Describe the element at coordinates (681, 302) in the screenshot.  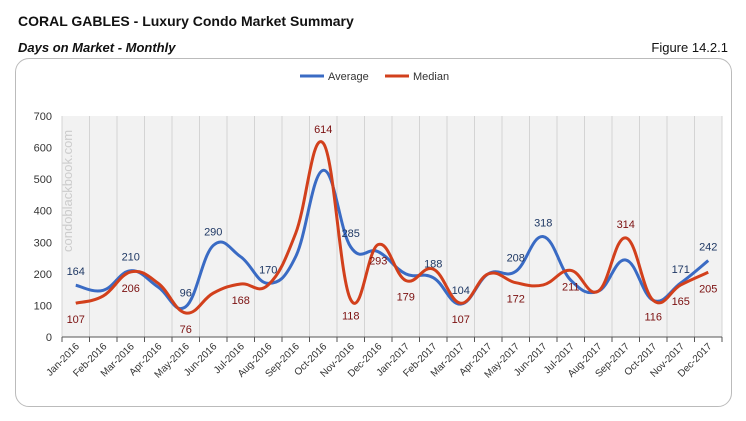
I see `data-label: 165` at that location.